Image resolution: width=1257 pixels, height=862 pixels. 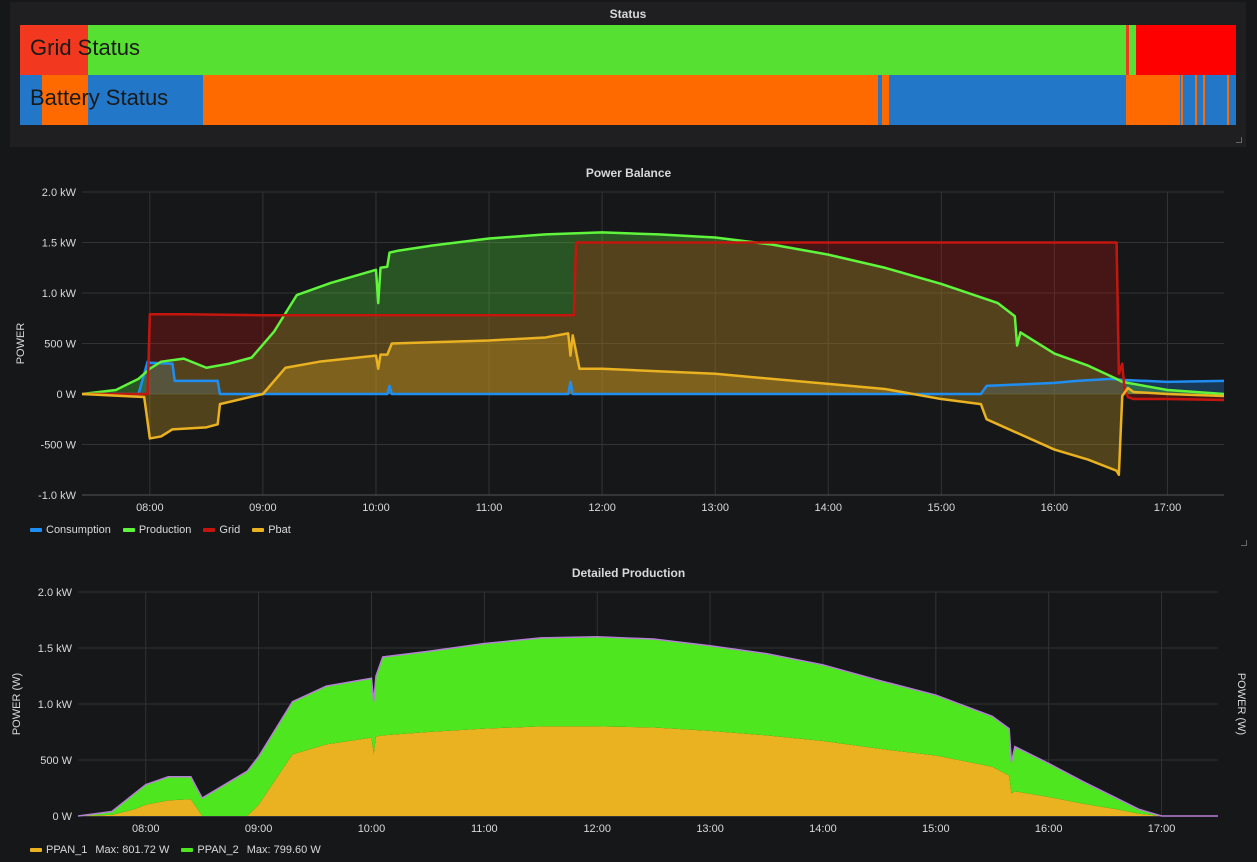 I want to click on legend-max-value: Max: 799.60 W, so click(x=283, y=850).